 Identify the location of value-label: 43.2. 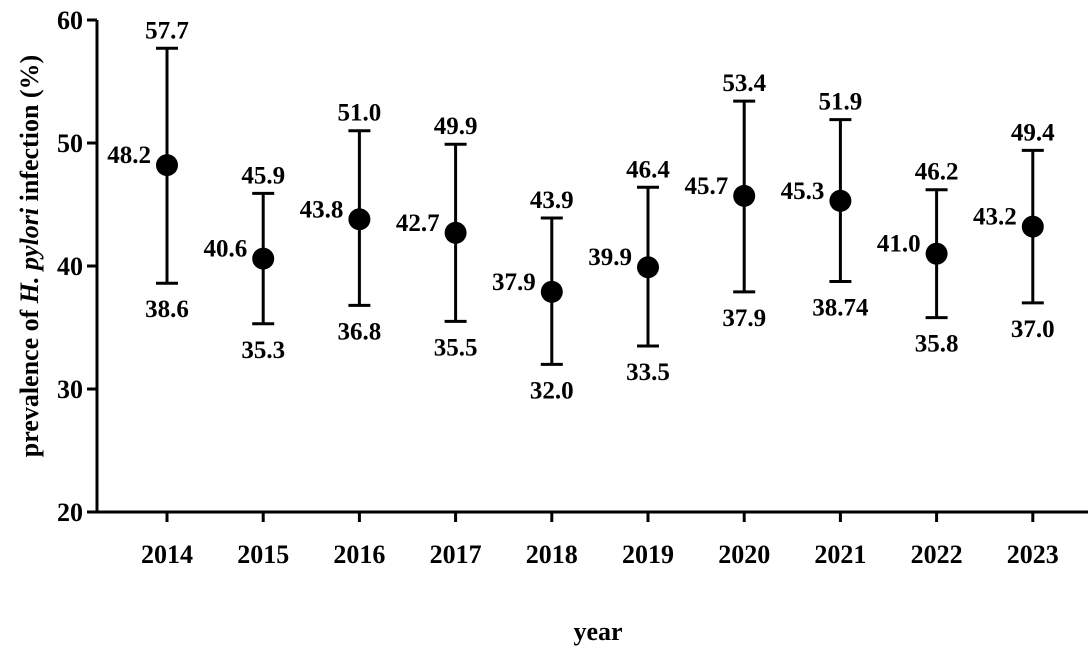
(995, 217).